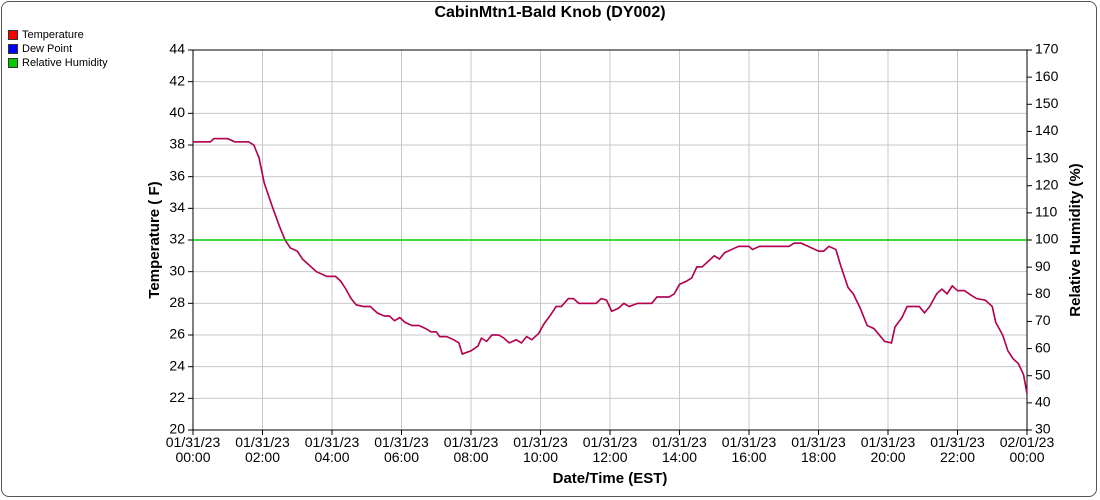  I want to click on x-tick-label: 01/31/23 08:00, so click(471, 449).